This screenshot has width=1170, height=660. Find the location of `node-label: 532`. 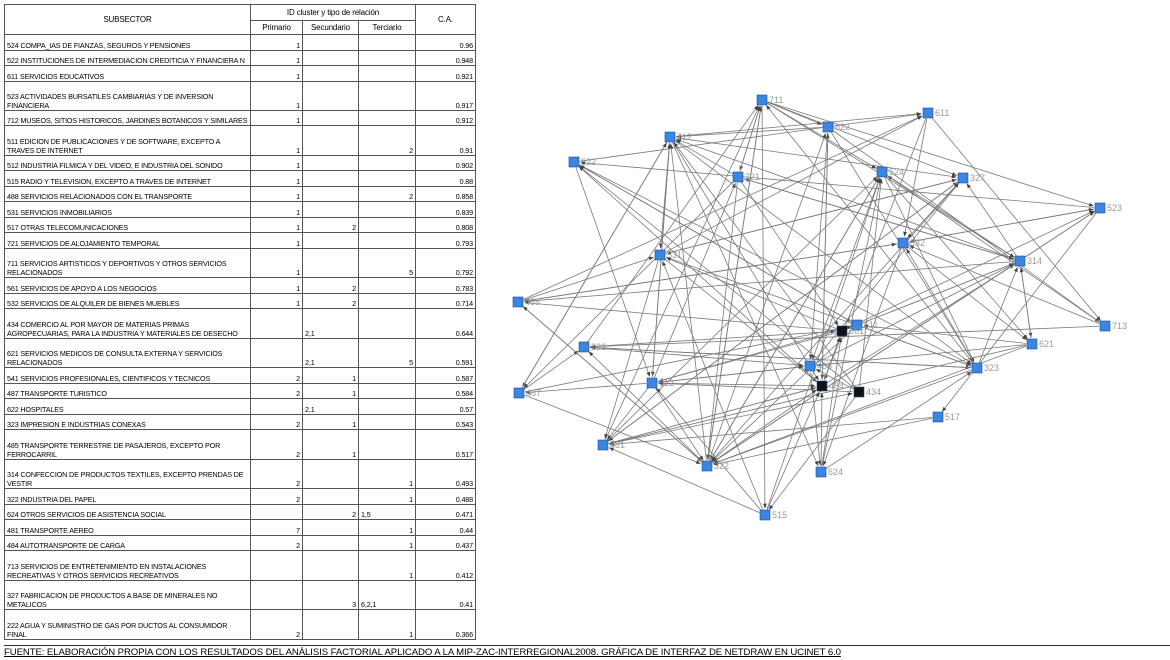

node-label: 532 is located at coordinates (917, 243).